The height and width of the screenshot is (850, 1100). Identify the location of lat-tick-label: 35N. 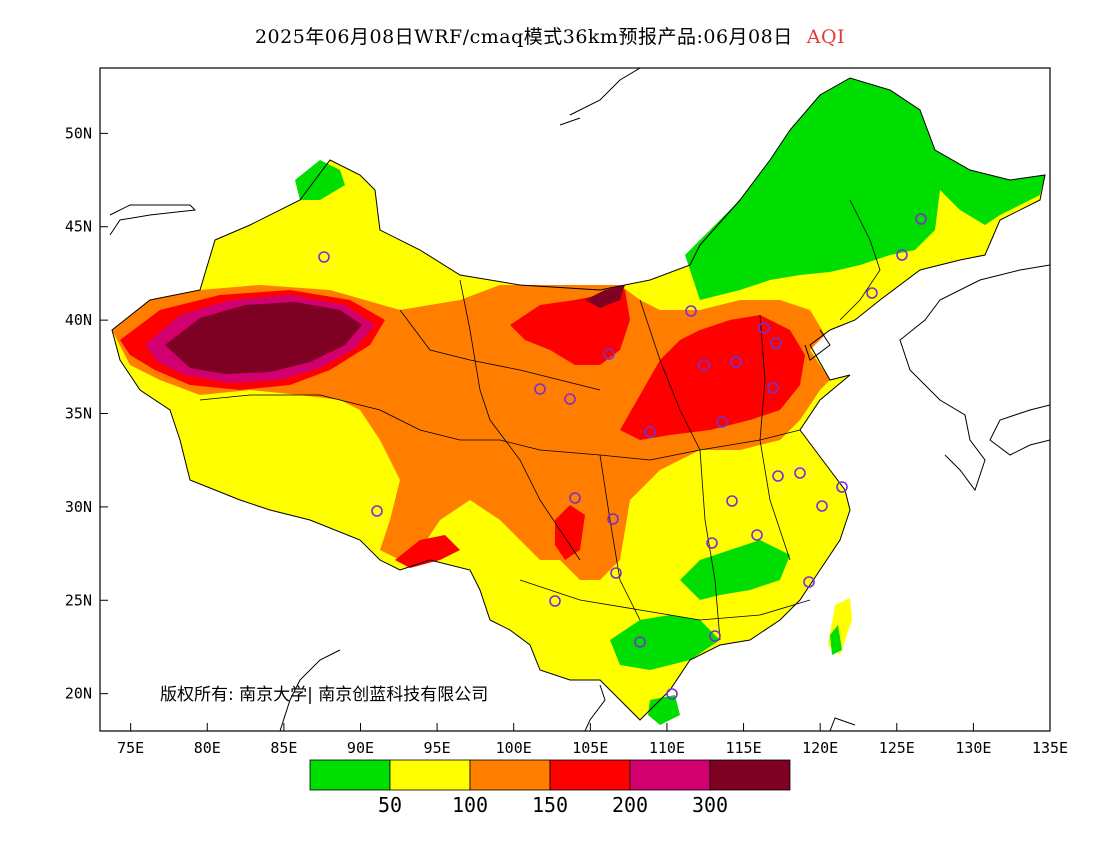
(78, 414).